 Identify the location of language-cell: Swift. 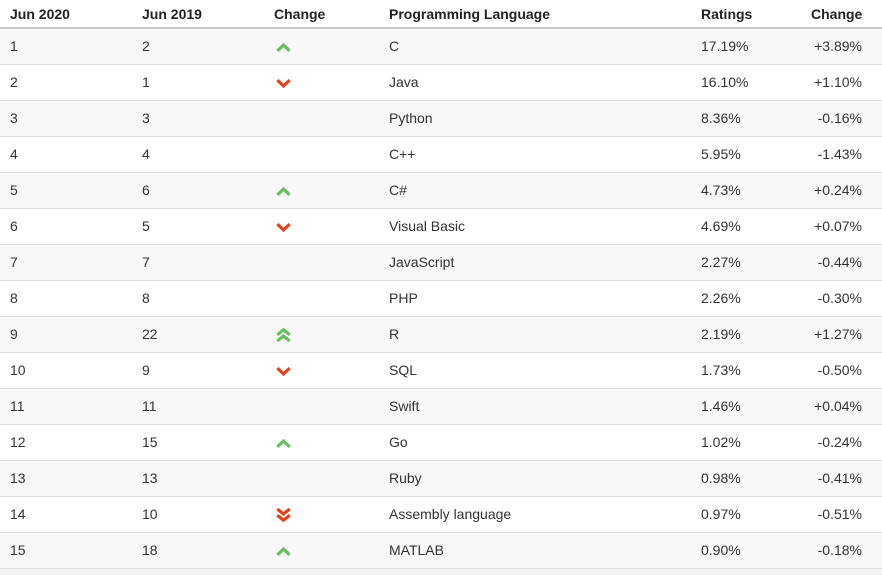
(535, 406).